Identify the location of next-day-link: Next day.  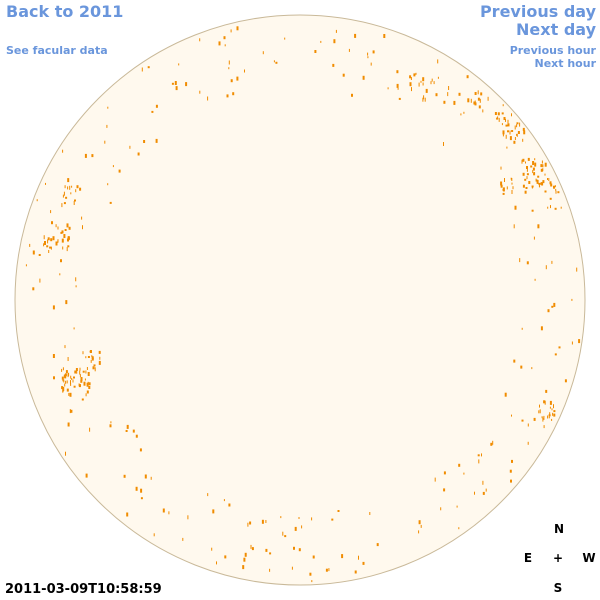
(556, 29).